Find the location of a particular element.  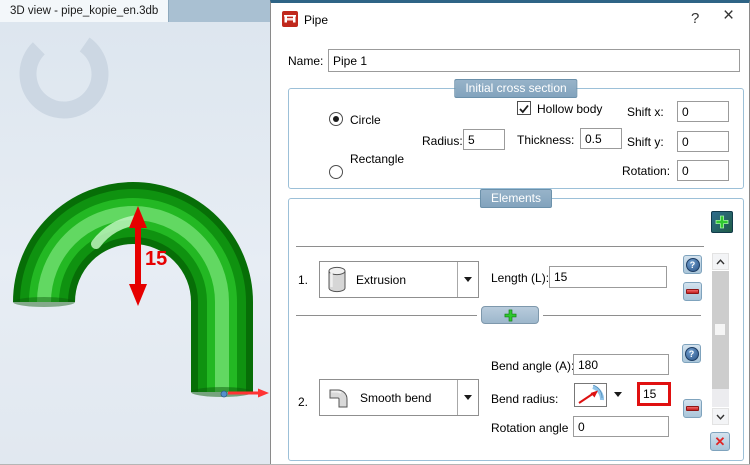

initial-cross-section-group: Initial cross section is located at coordinates (516, 134).